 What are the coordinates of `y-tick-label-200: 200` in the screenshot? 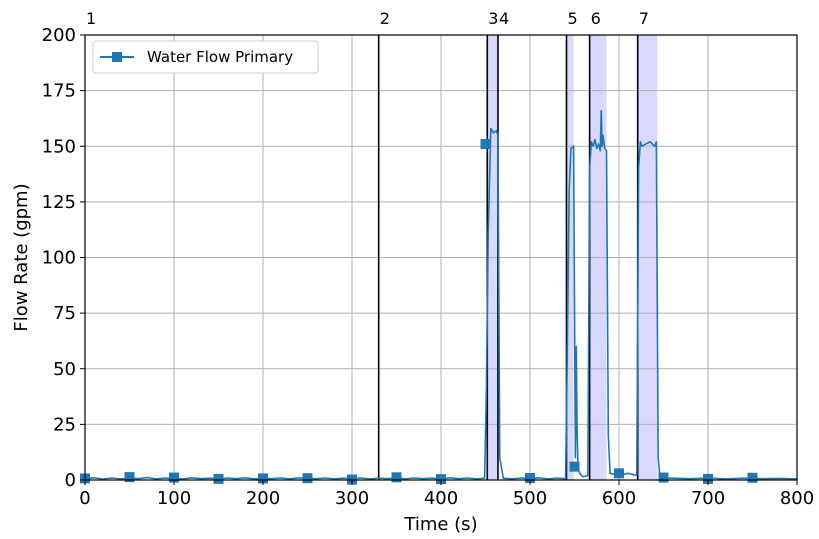 It's located at (59, 35).